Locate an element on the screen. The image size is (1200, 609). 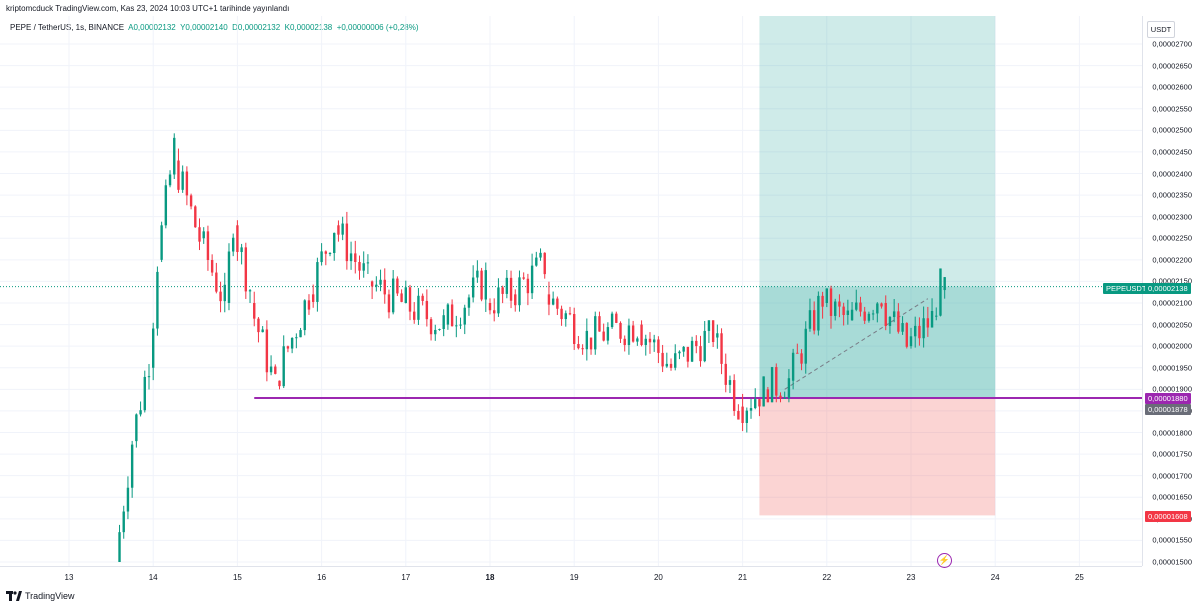
stop-price-label: 0,00001608 is located at coordinates (1168, 516).